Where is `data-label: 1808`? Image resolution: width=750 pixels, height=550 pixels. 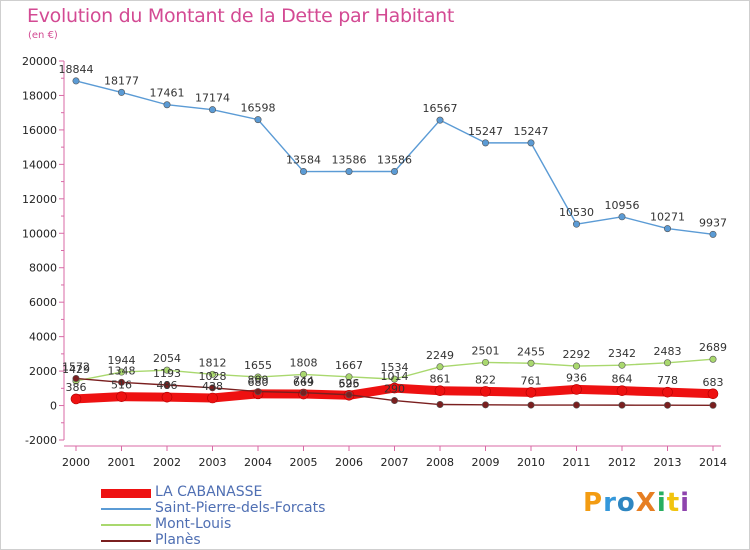
data-label: 1808 is located at coordinates (304, 362).